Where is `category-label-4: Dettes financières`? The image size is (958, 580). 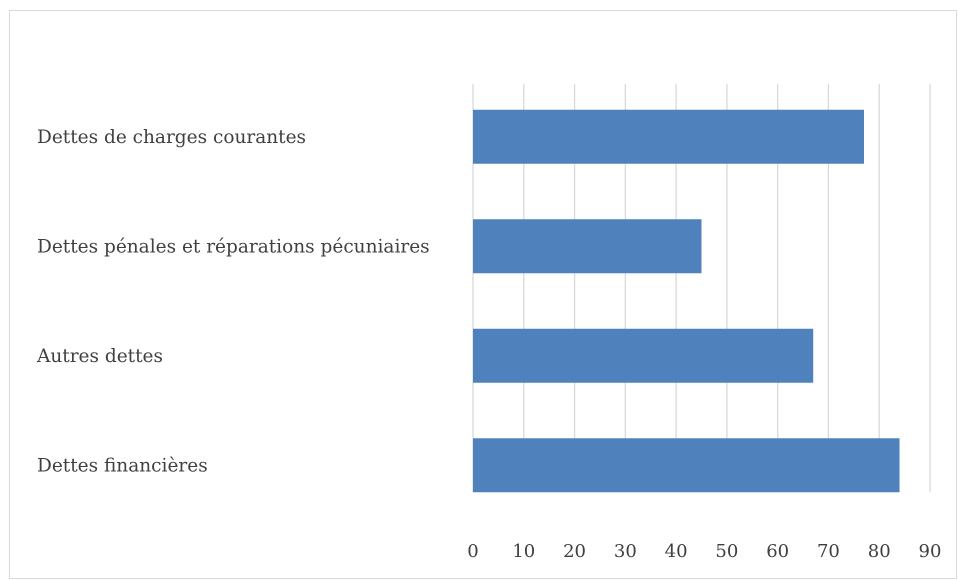 category-label-4: Dettes financières is located at coordinates (122, 465).